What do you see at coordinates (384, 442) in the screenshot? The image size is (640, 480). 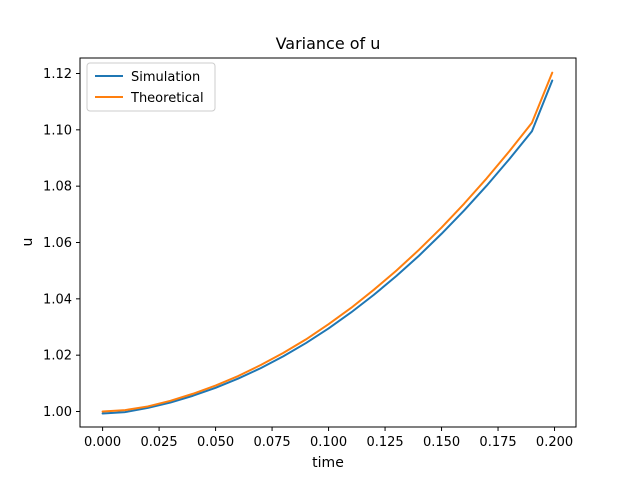 I see `x-tick-label: 0.125` at bounding box center [384, 442].